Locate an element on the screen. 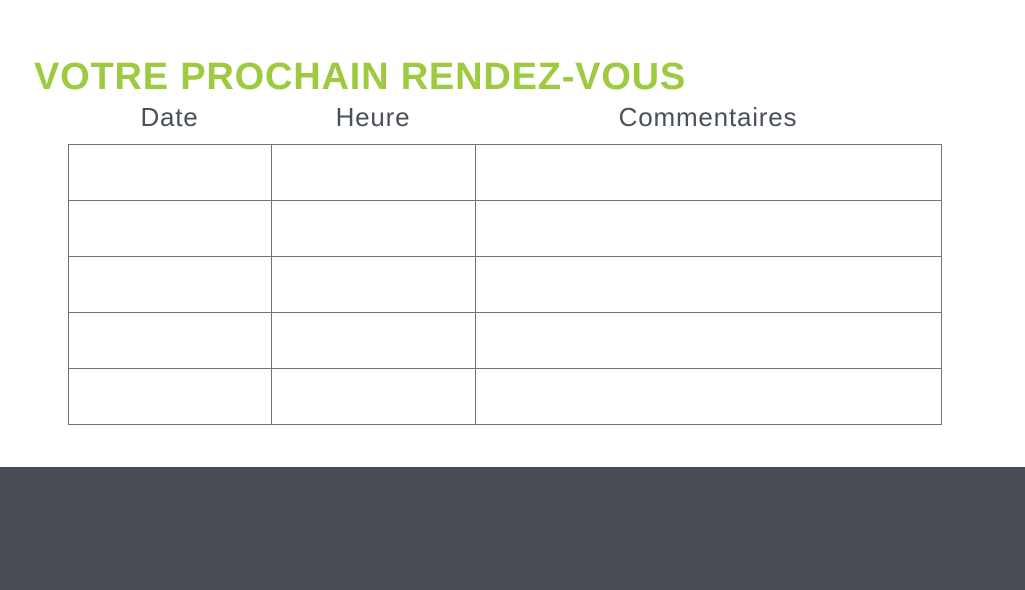 The height and width of the screenshot is (590, 1025). column-header-heure: Heure is located at coordinates (373, 116).